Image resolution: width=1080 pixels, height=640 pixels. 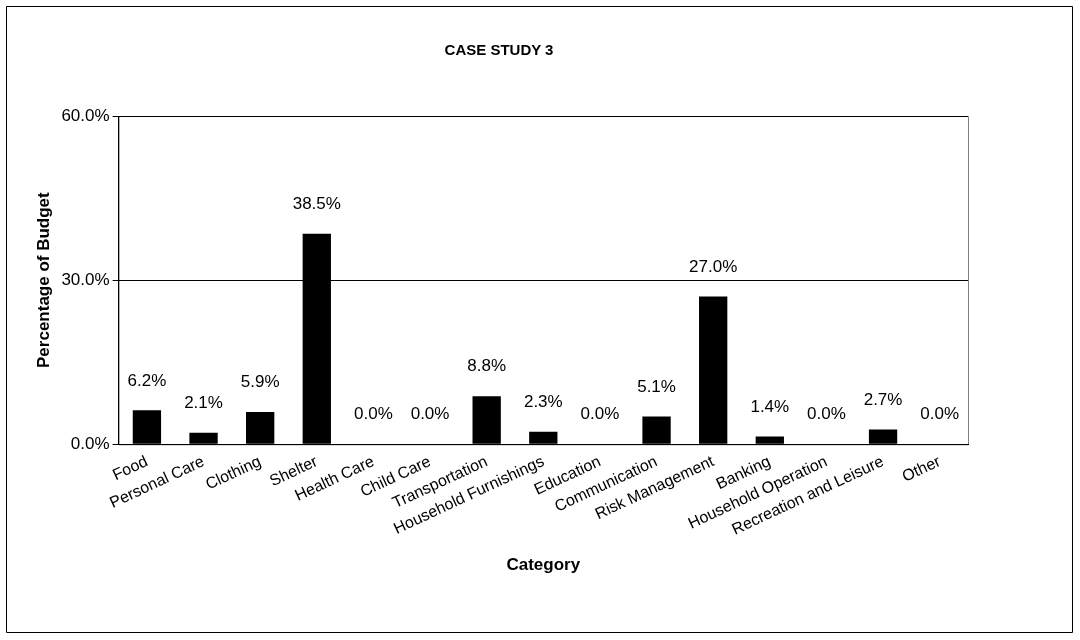 I want to click on data-label: 8.8%, so click(x=487, y=366).